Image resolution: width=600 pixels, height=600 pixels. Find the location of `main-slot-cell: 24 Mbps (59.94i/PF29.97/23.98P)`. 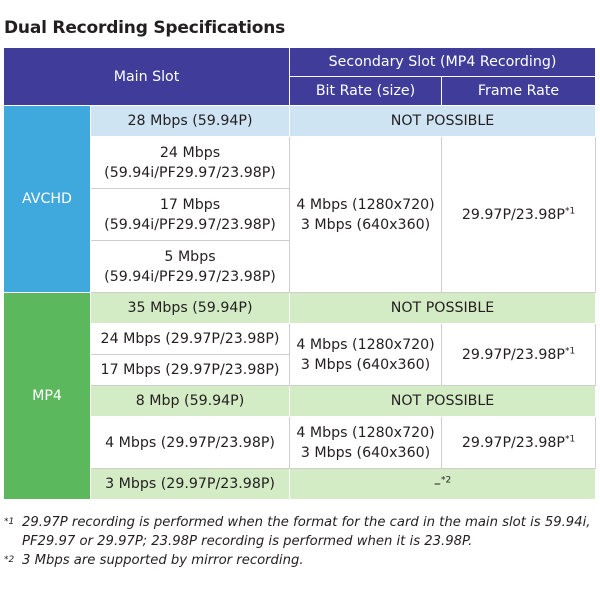

main-slot-cell: 24 Mbps (59.94i/PF29.97/23.98P) is located at coordinates (190, 162).